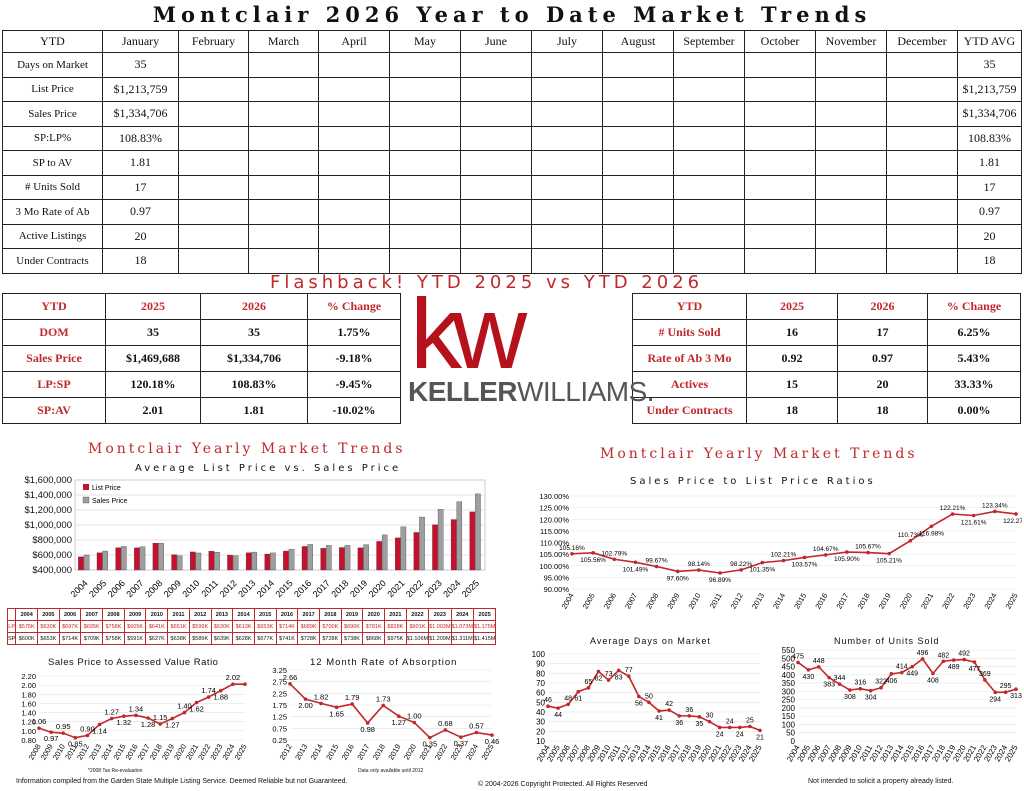 The image size is (1024, 791). I want to click on data-label: 0.68, so click(445, 723).